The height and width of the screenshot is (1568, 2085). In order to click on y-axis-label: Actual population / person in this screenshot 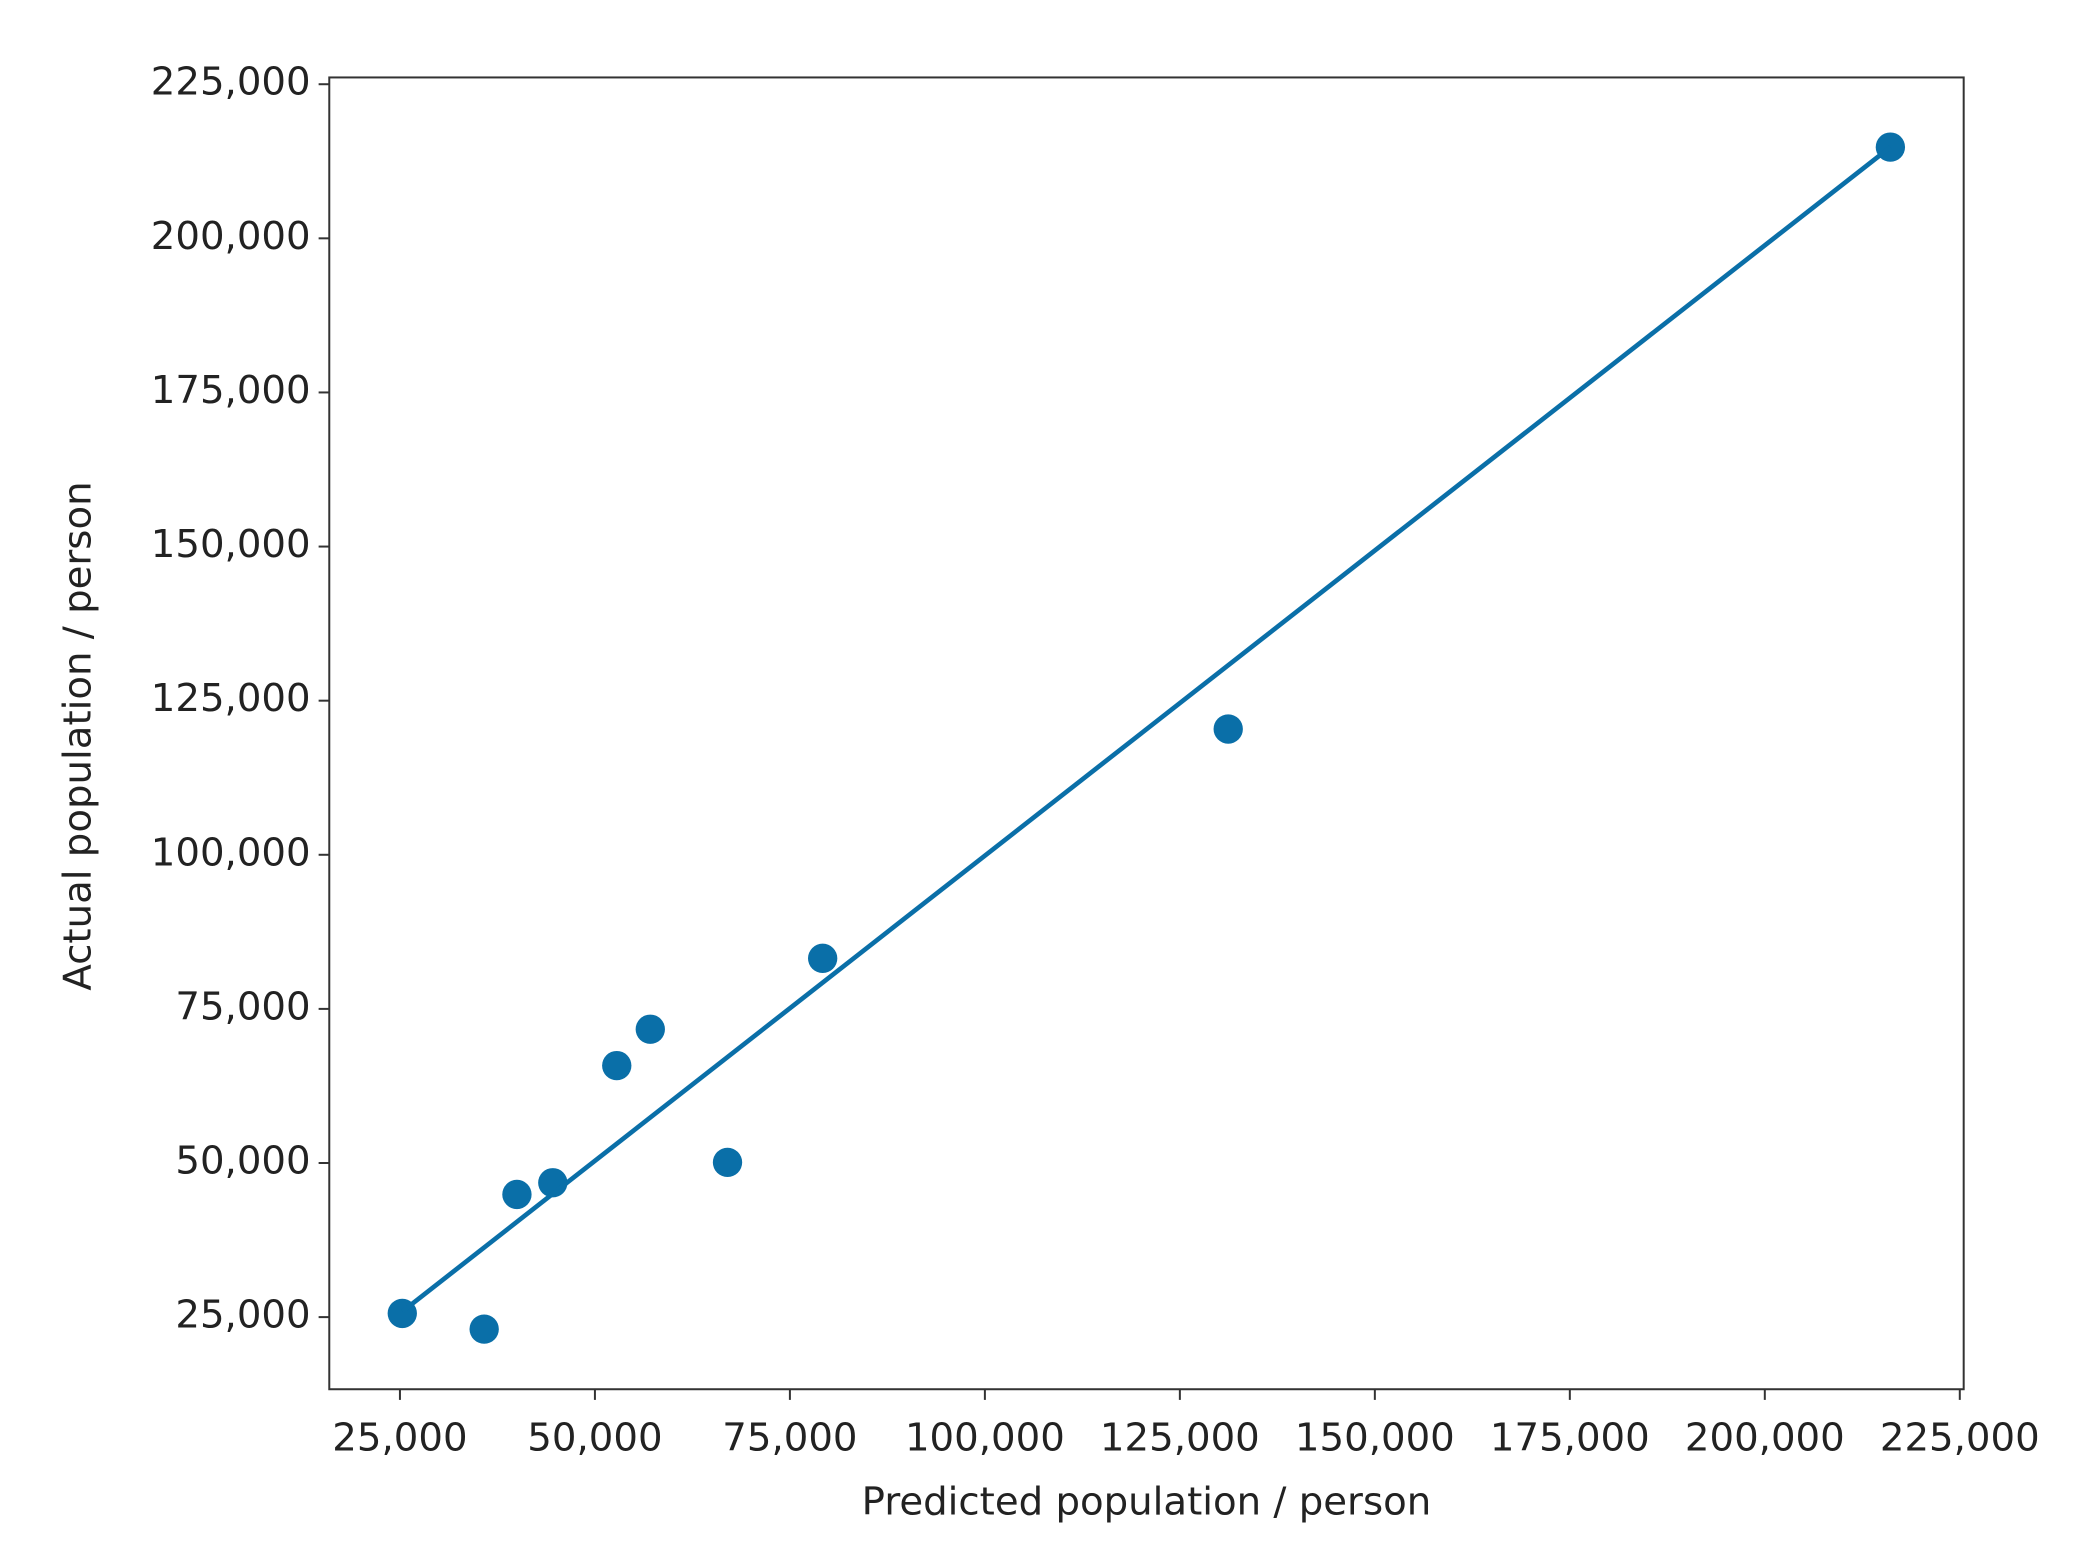, I will do `click(77, 735)`.